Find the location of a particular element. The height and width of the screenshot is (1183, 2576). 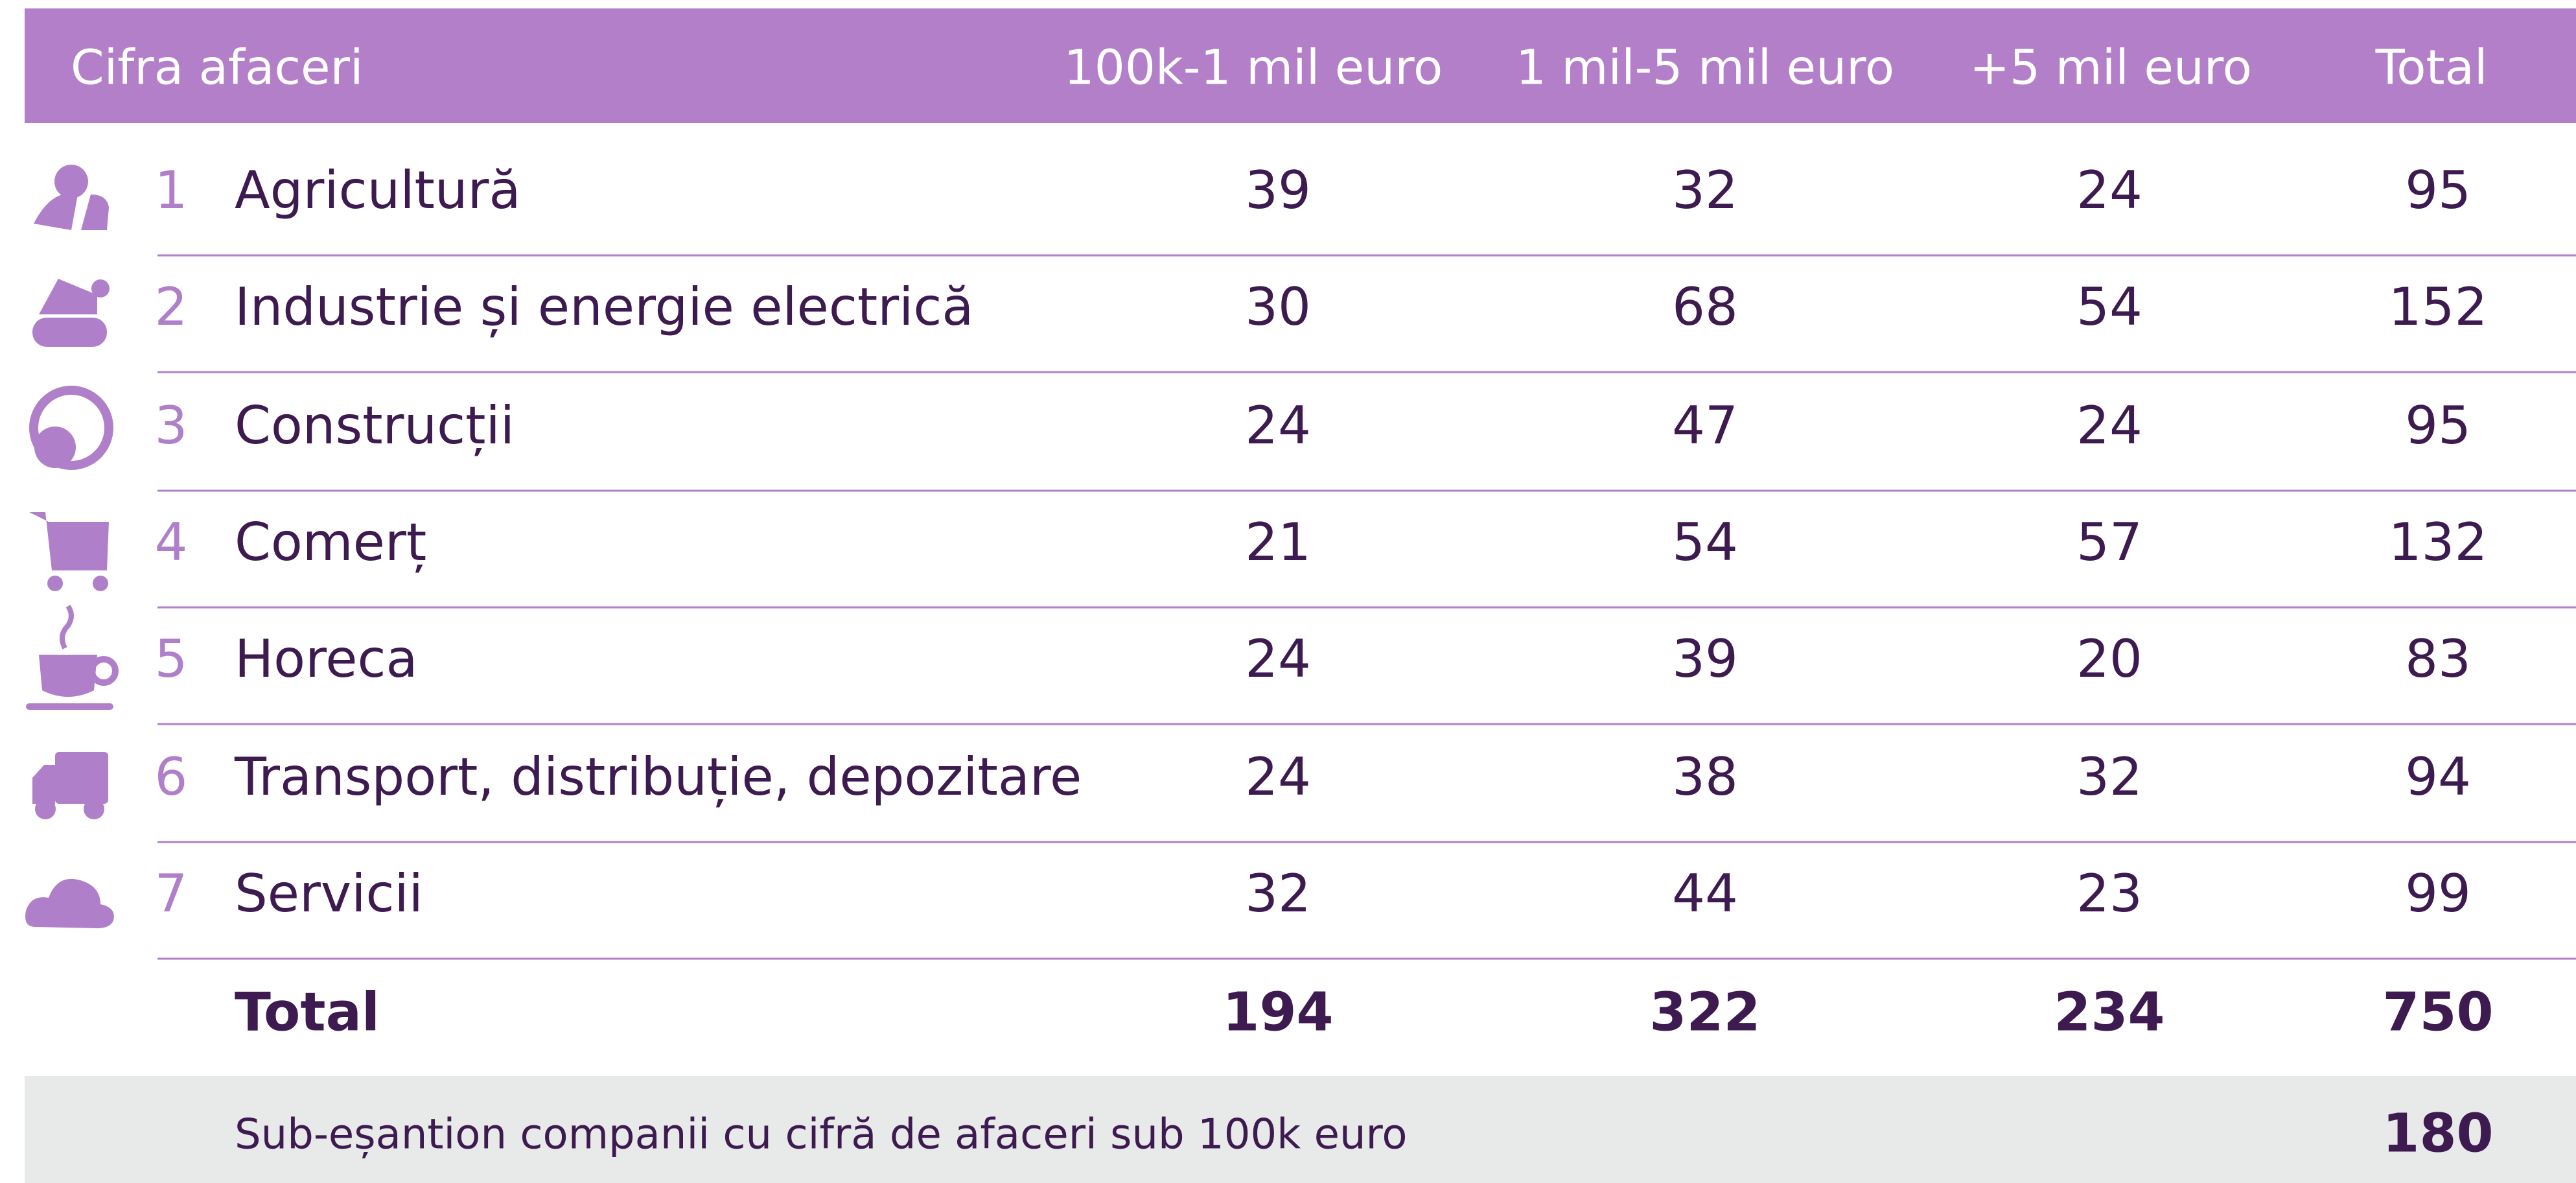

header-cell: Total is located at coordinates (2431, 68).